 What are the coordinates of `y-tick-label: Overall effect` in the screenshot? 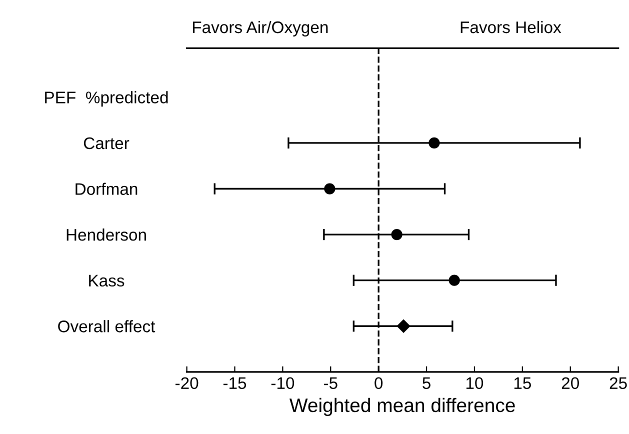 It's located at (107, 326).